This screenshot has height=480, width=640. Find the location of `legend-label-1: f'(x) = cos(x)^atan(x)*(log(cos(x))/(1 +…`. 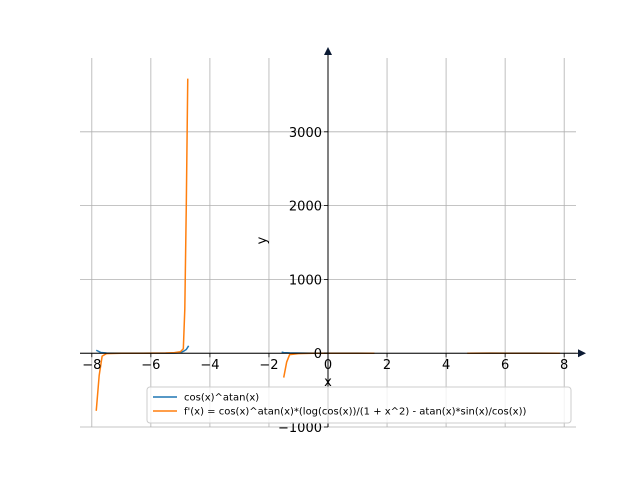

legend-label-1: f'(x) = cos(x)^atan(x)*(log(cos(x))/(1 +… is located at coordinates (355, 412).